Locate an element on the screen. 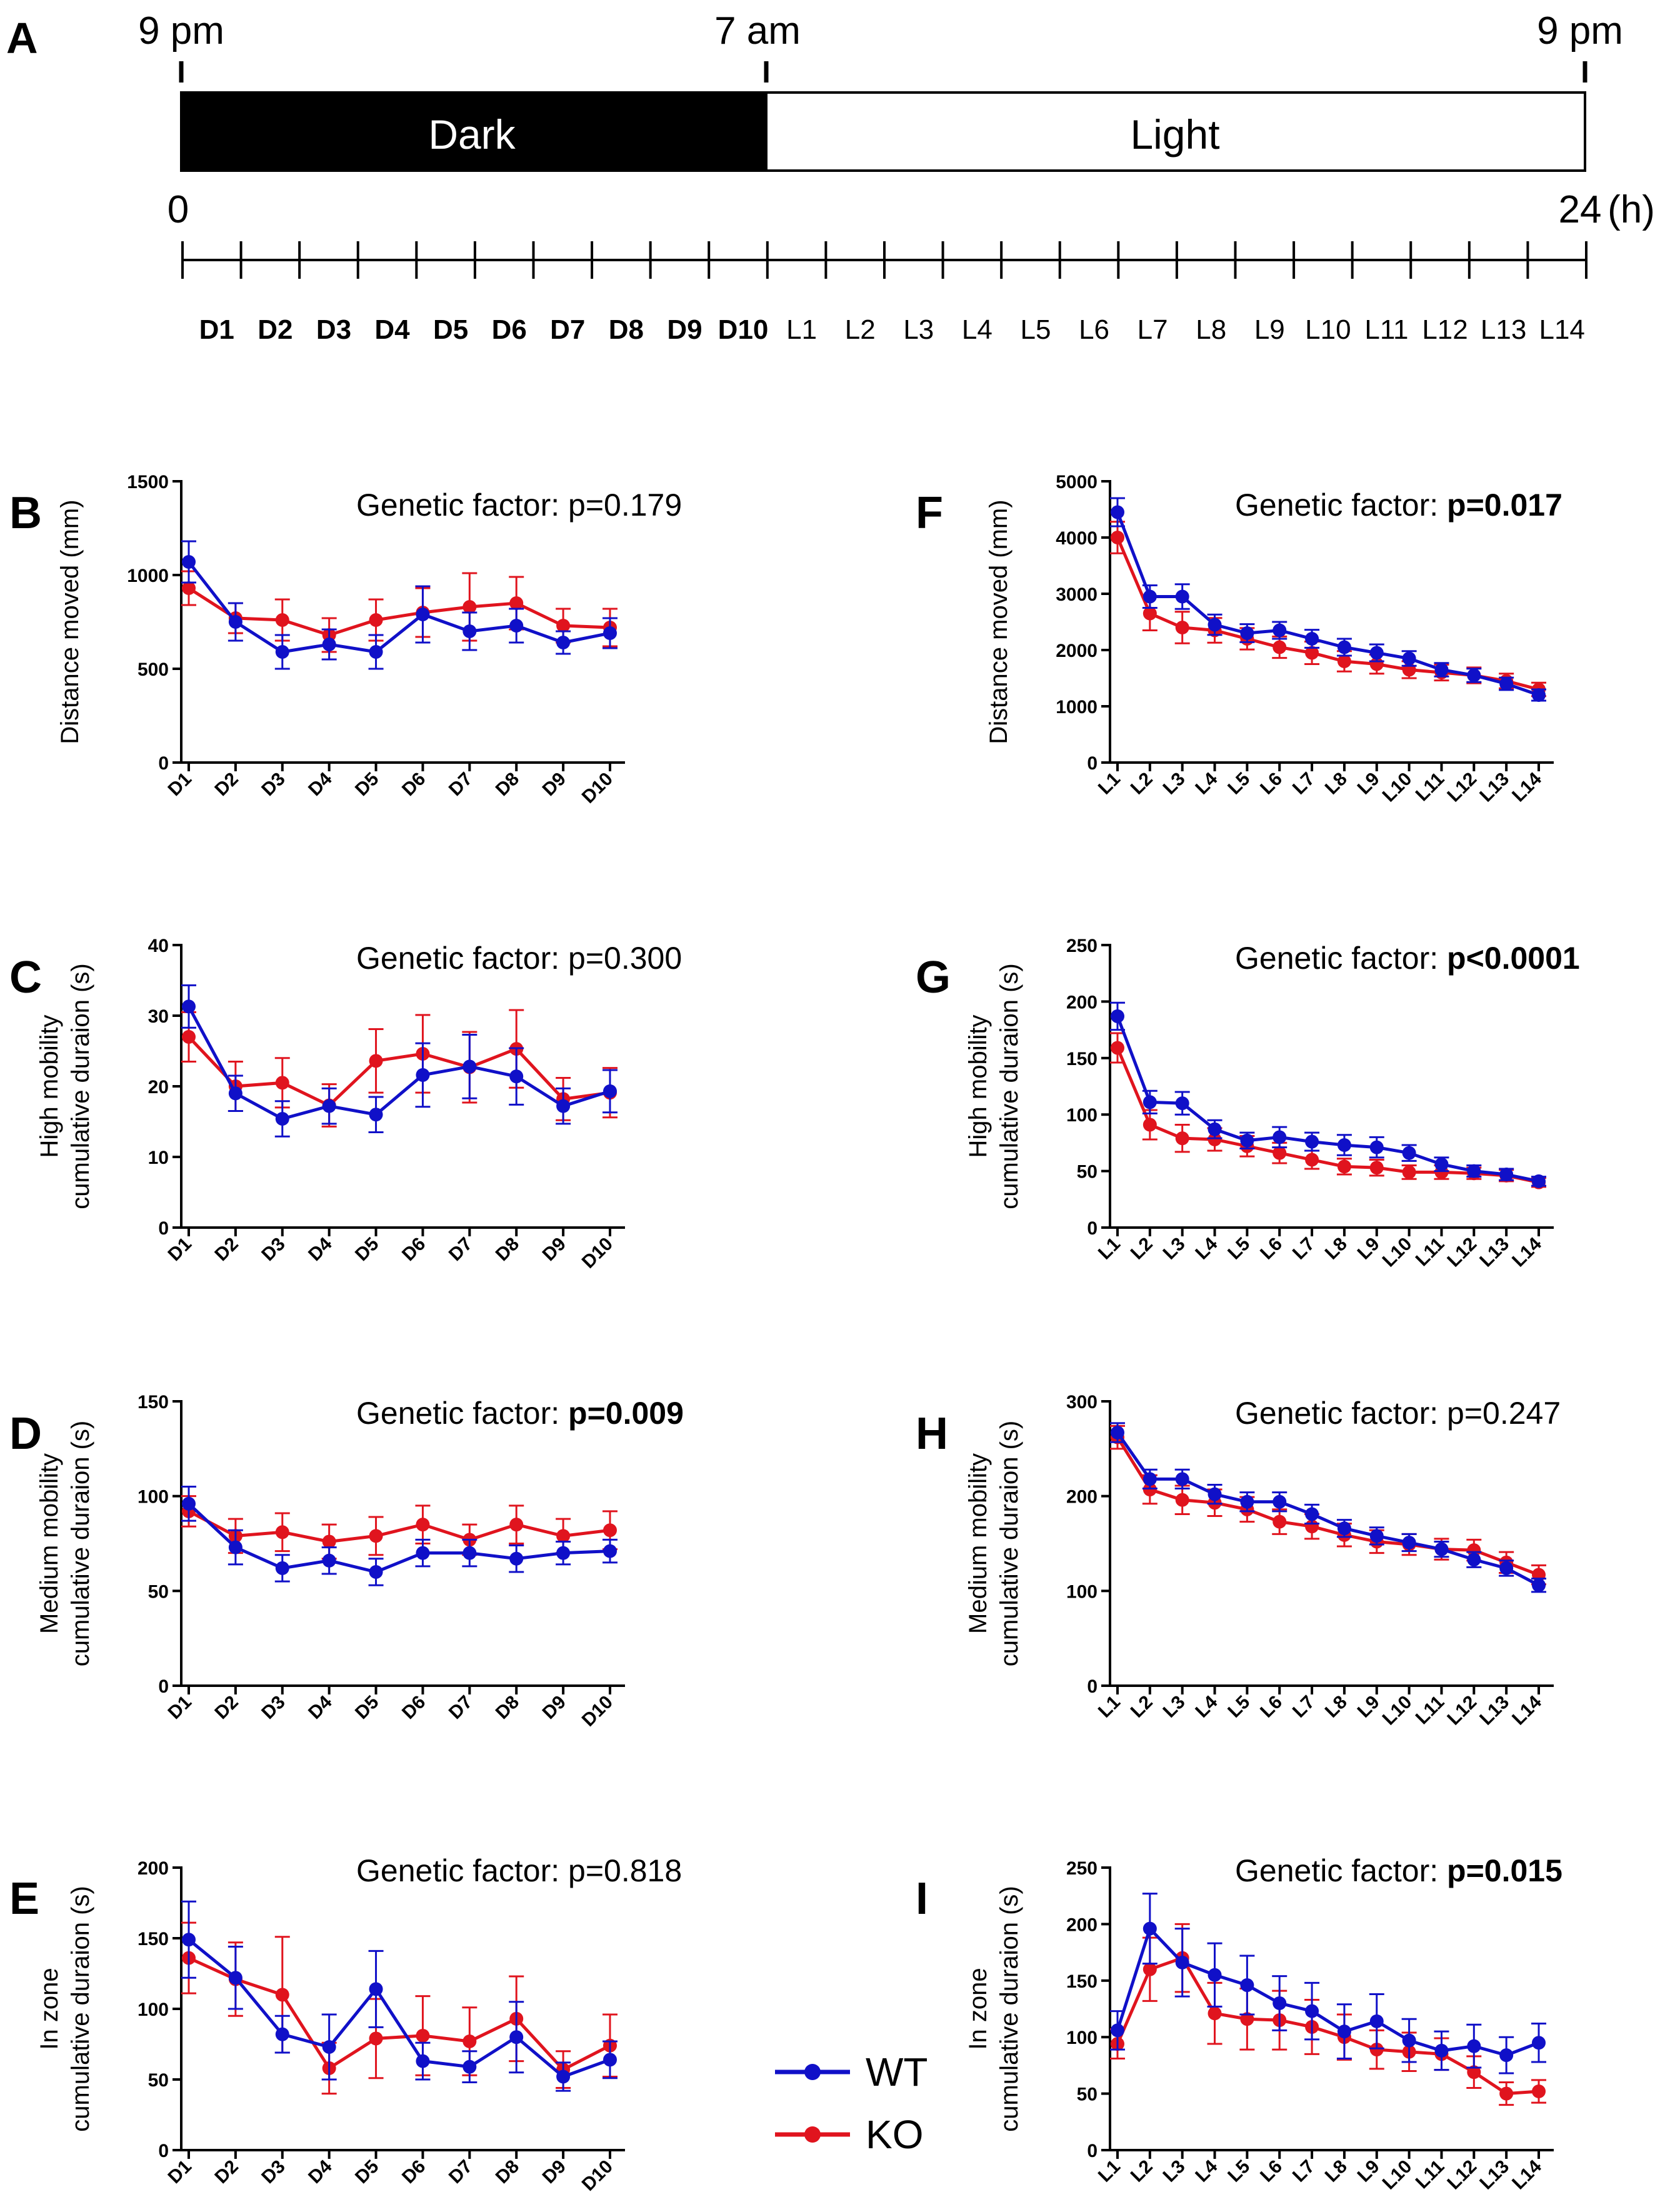  x-tick-label: D10 is located at coordinates (597, 2175).